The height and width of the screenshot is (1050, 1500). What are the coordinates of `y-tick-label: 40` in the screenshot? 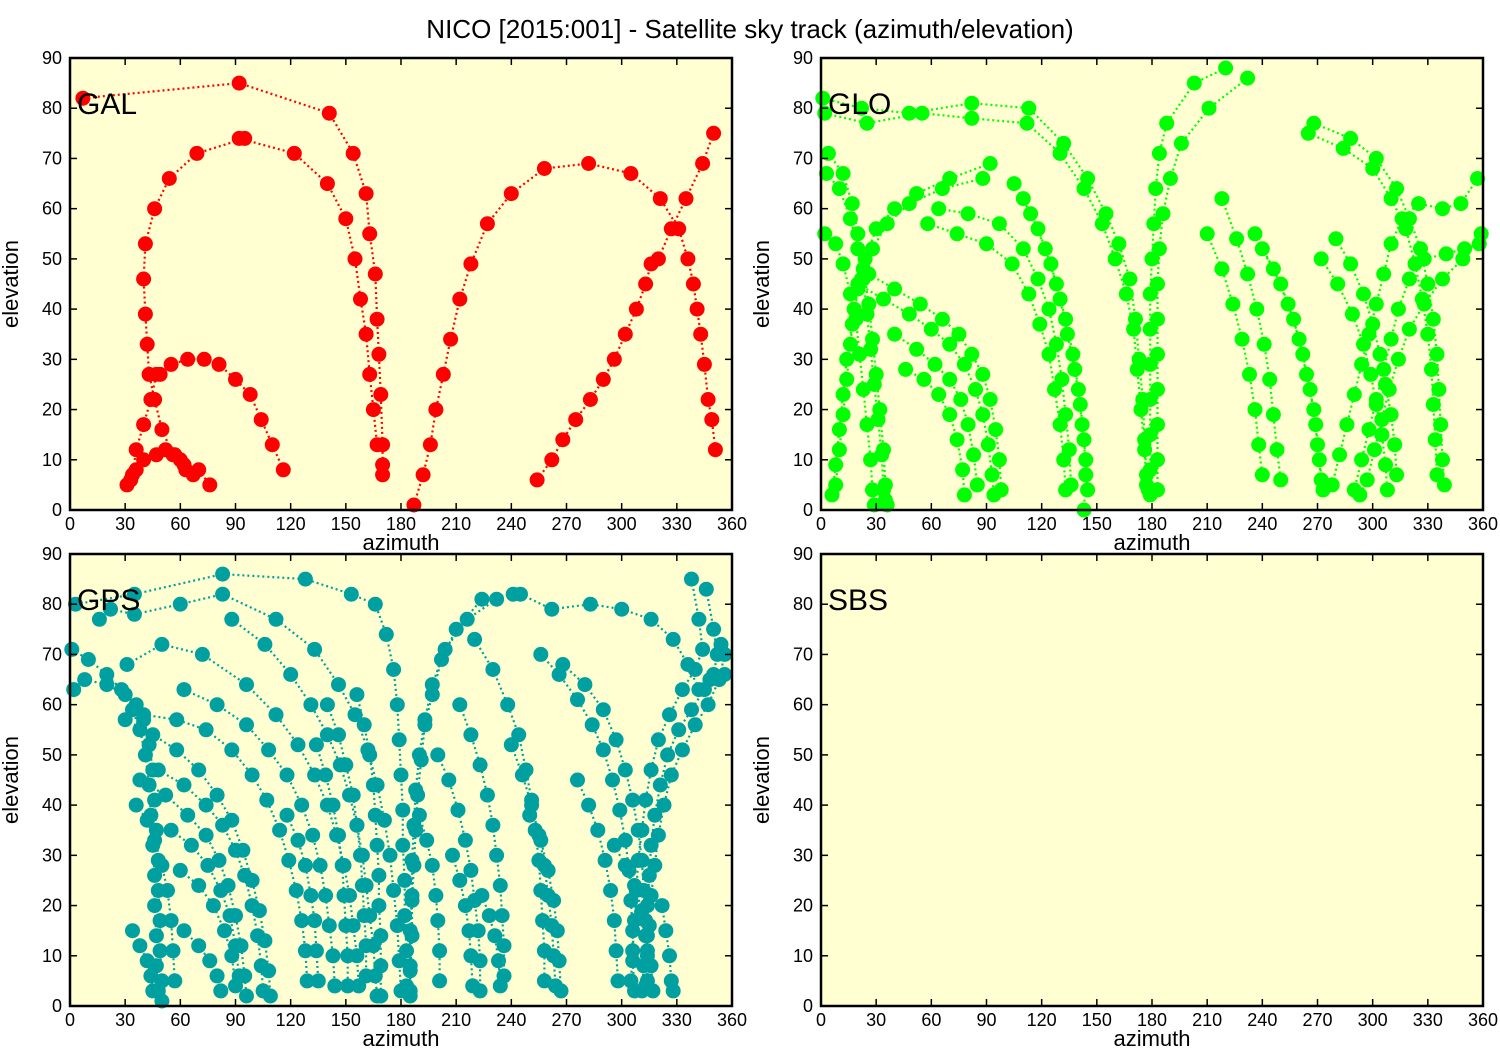 It's located at (803, 309).